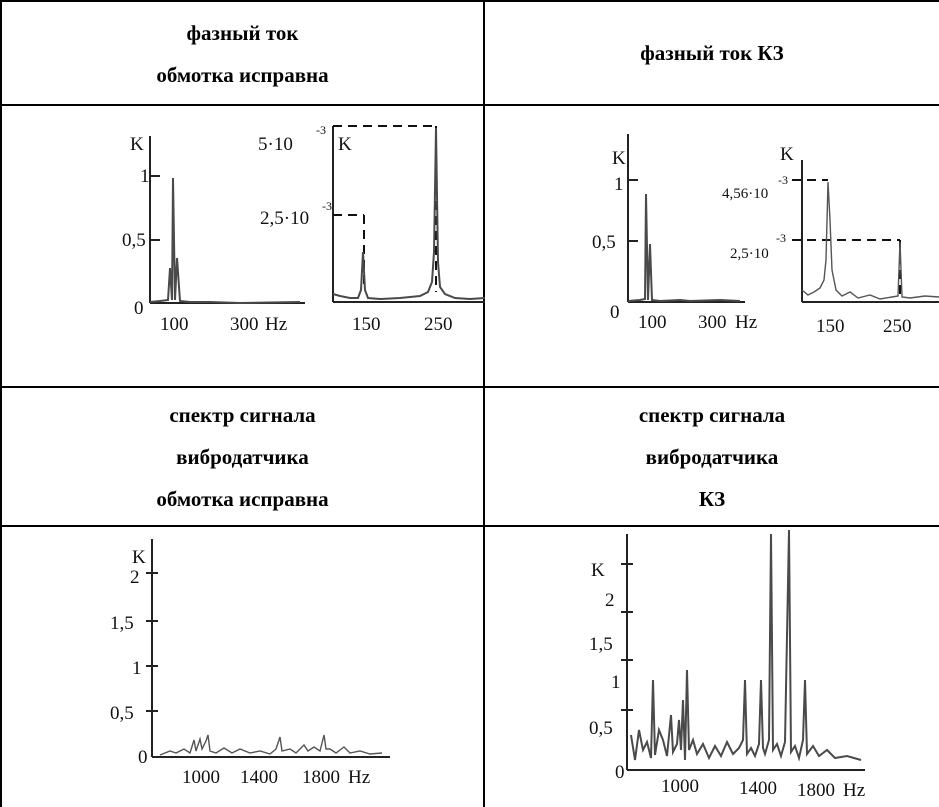  I want to click on header-phase-current-fault: фазный ток КЗ, so click(712, 53).